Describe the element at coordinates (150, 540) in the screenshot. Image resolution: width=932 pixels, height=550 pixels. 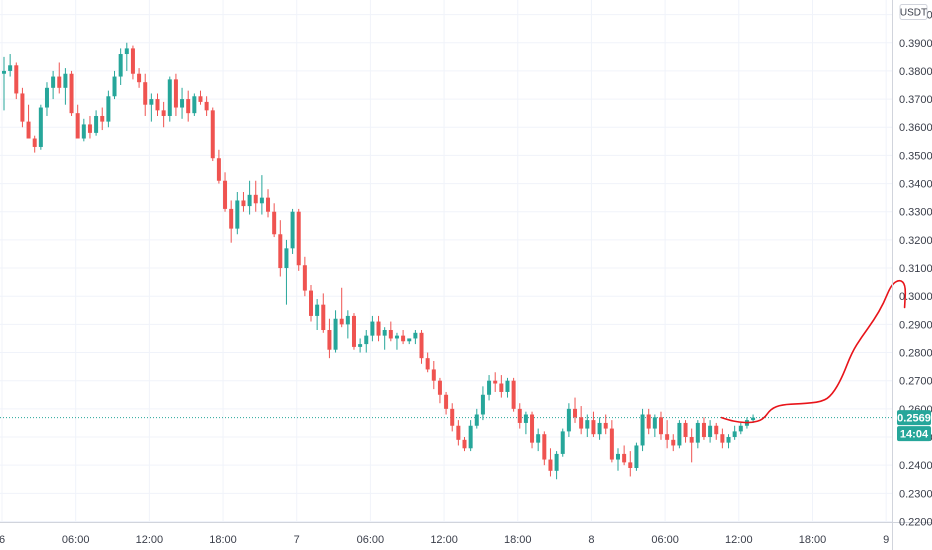
I see `x-tick-label: 12:00` at that location.